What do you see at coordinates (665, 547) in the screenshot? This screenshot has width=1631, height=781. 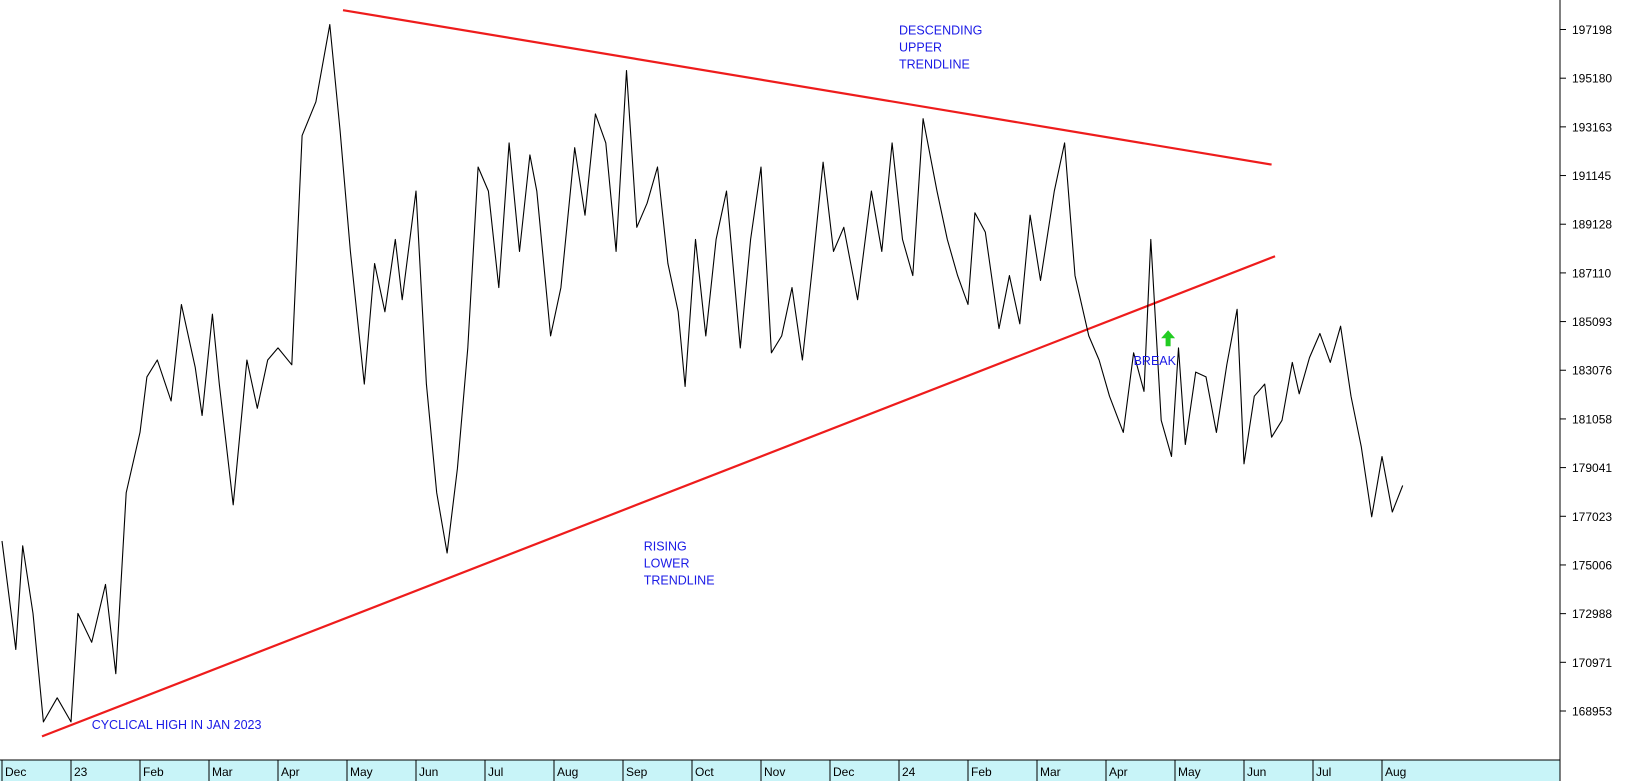 I see `annotation-text: RISING` at bounding box center [665, 547].